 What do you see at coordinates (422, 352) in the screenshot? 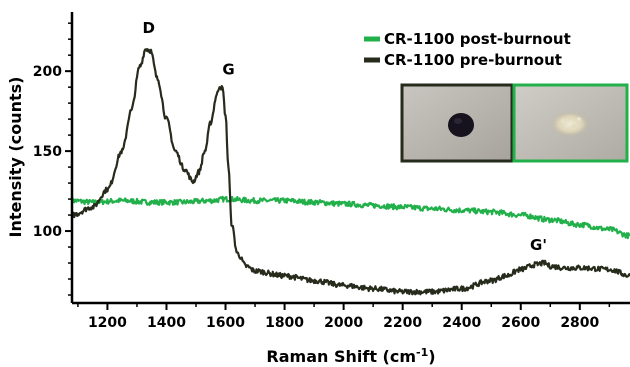
I see `x-axis-title-superscript: -1` at bounding box center [422, 352].